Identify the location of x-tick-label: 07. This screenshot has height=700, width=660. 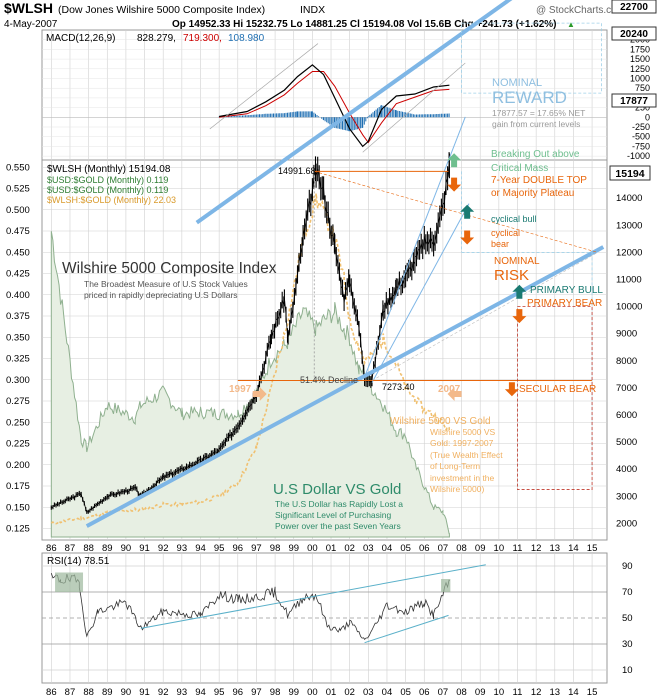
(443, 548).